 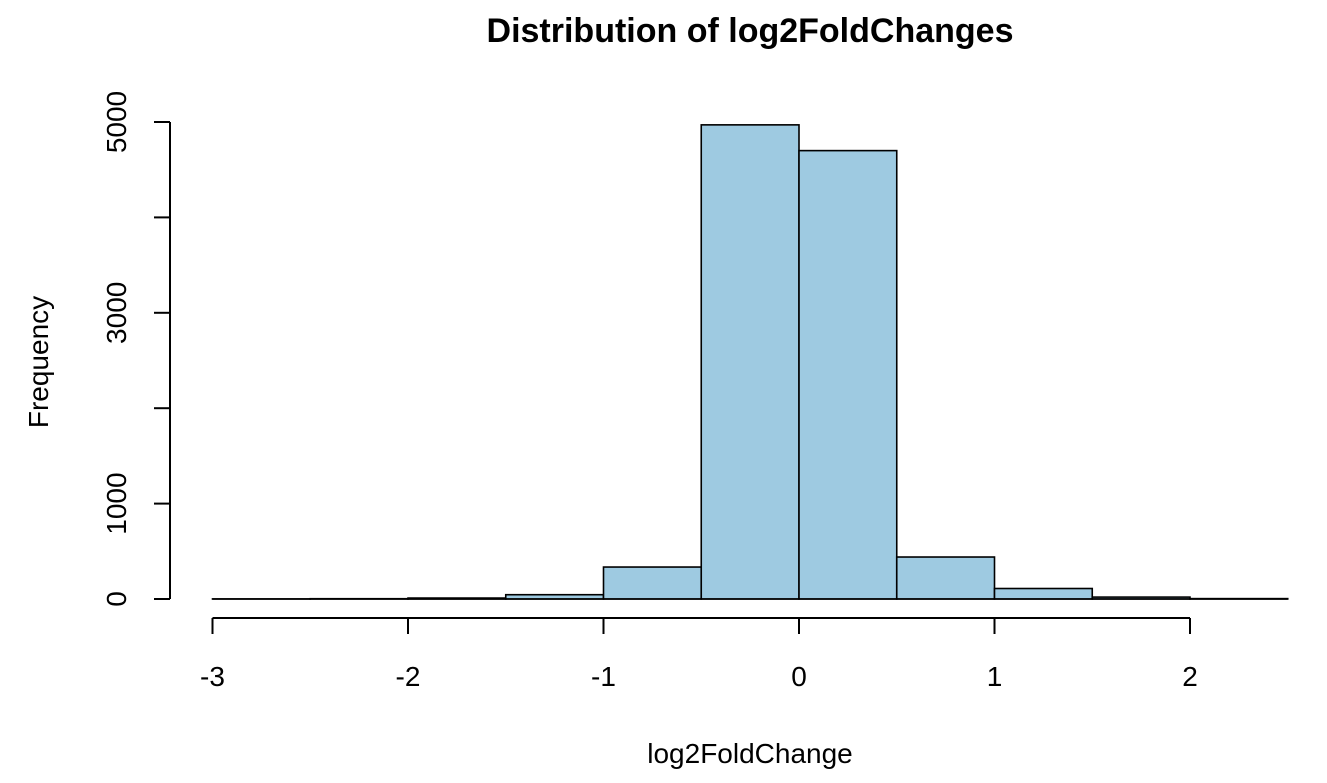 I want to click on y-axis: 0 1000 3000 5000, so click(x=136, y=349).